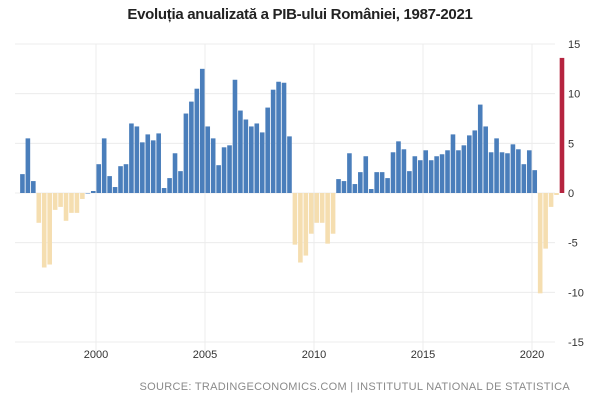 The height and width of the screenshot is (400, 600). I want to click on bar-2006Q1, so click(229, 169).